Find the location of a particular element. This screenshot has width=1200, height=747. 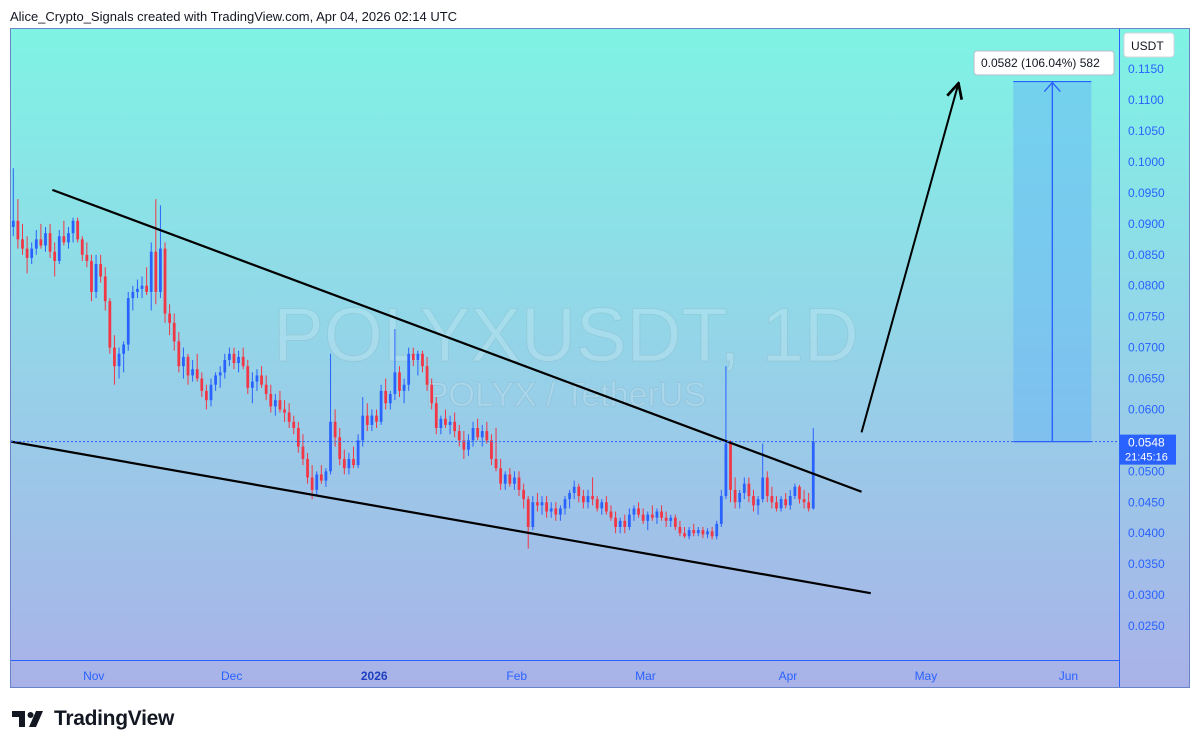

currency-badge: USDT is located at coordinates (1149, 45).